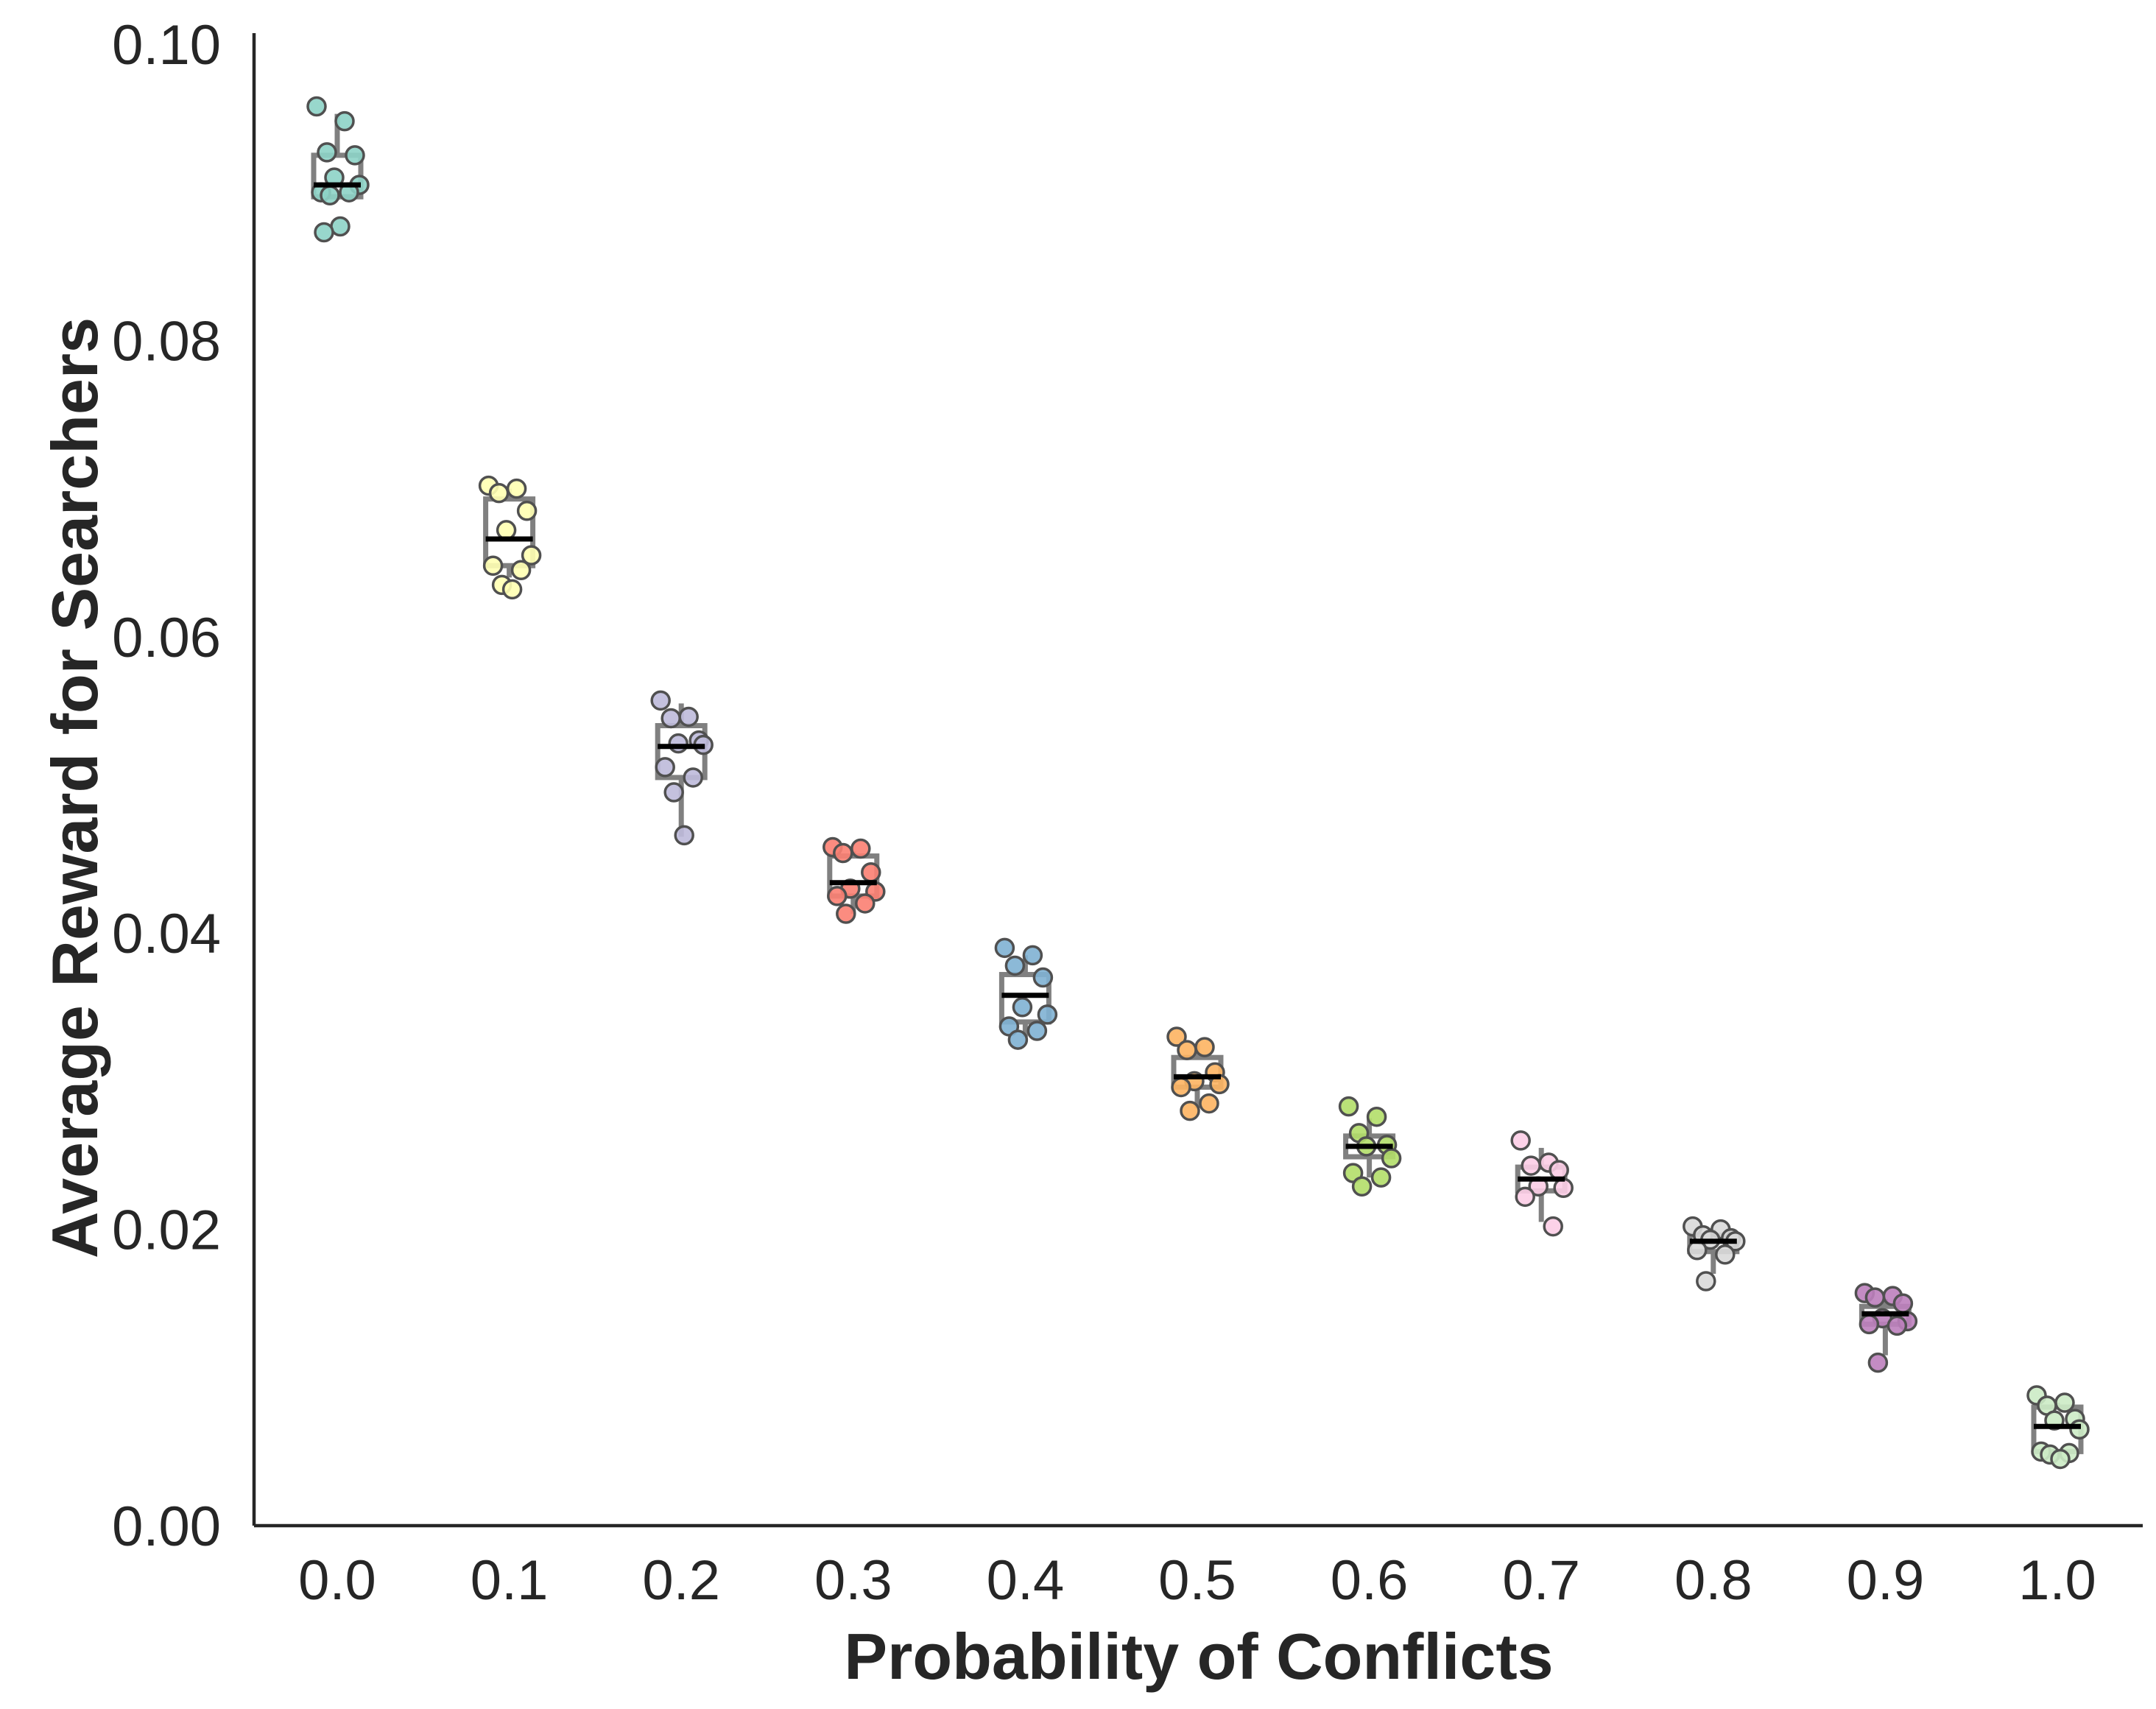 The image size is (2156, 1709). What do you see at coordinates (74, 788) in the screenshot?
I see `y-axis-title: Average Reward for Searchers` at bounding box center [74, 788].